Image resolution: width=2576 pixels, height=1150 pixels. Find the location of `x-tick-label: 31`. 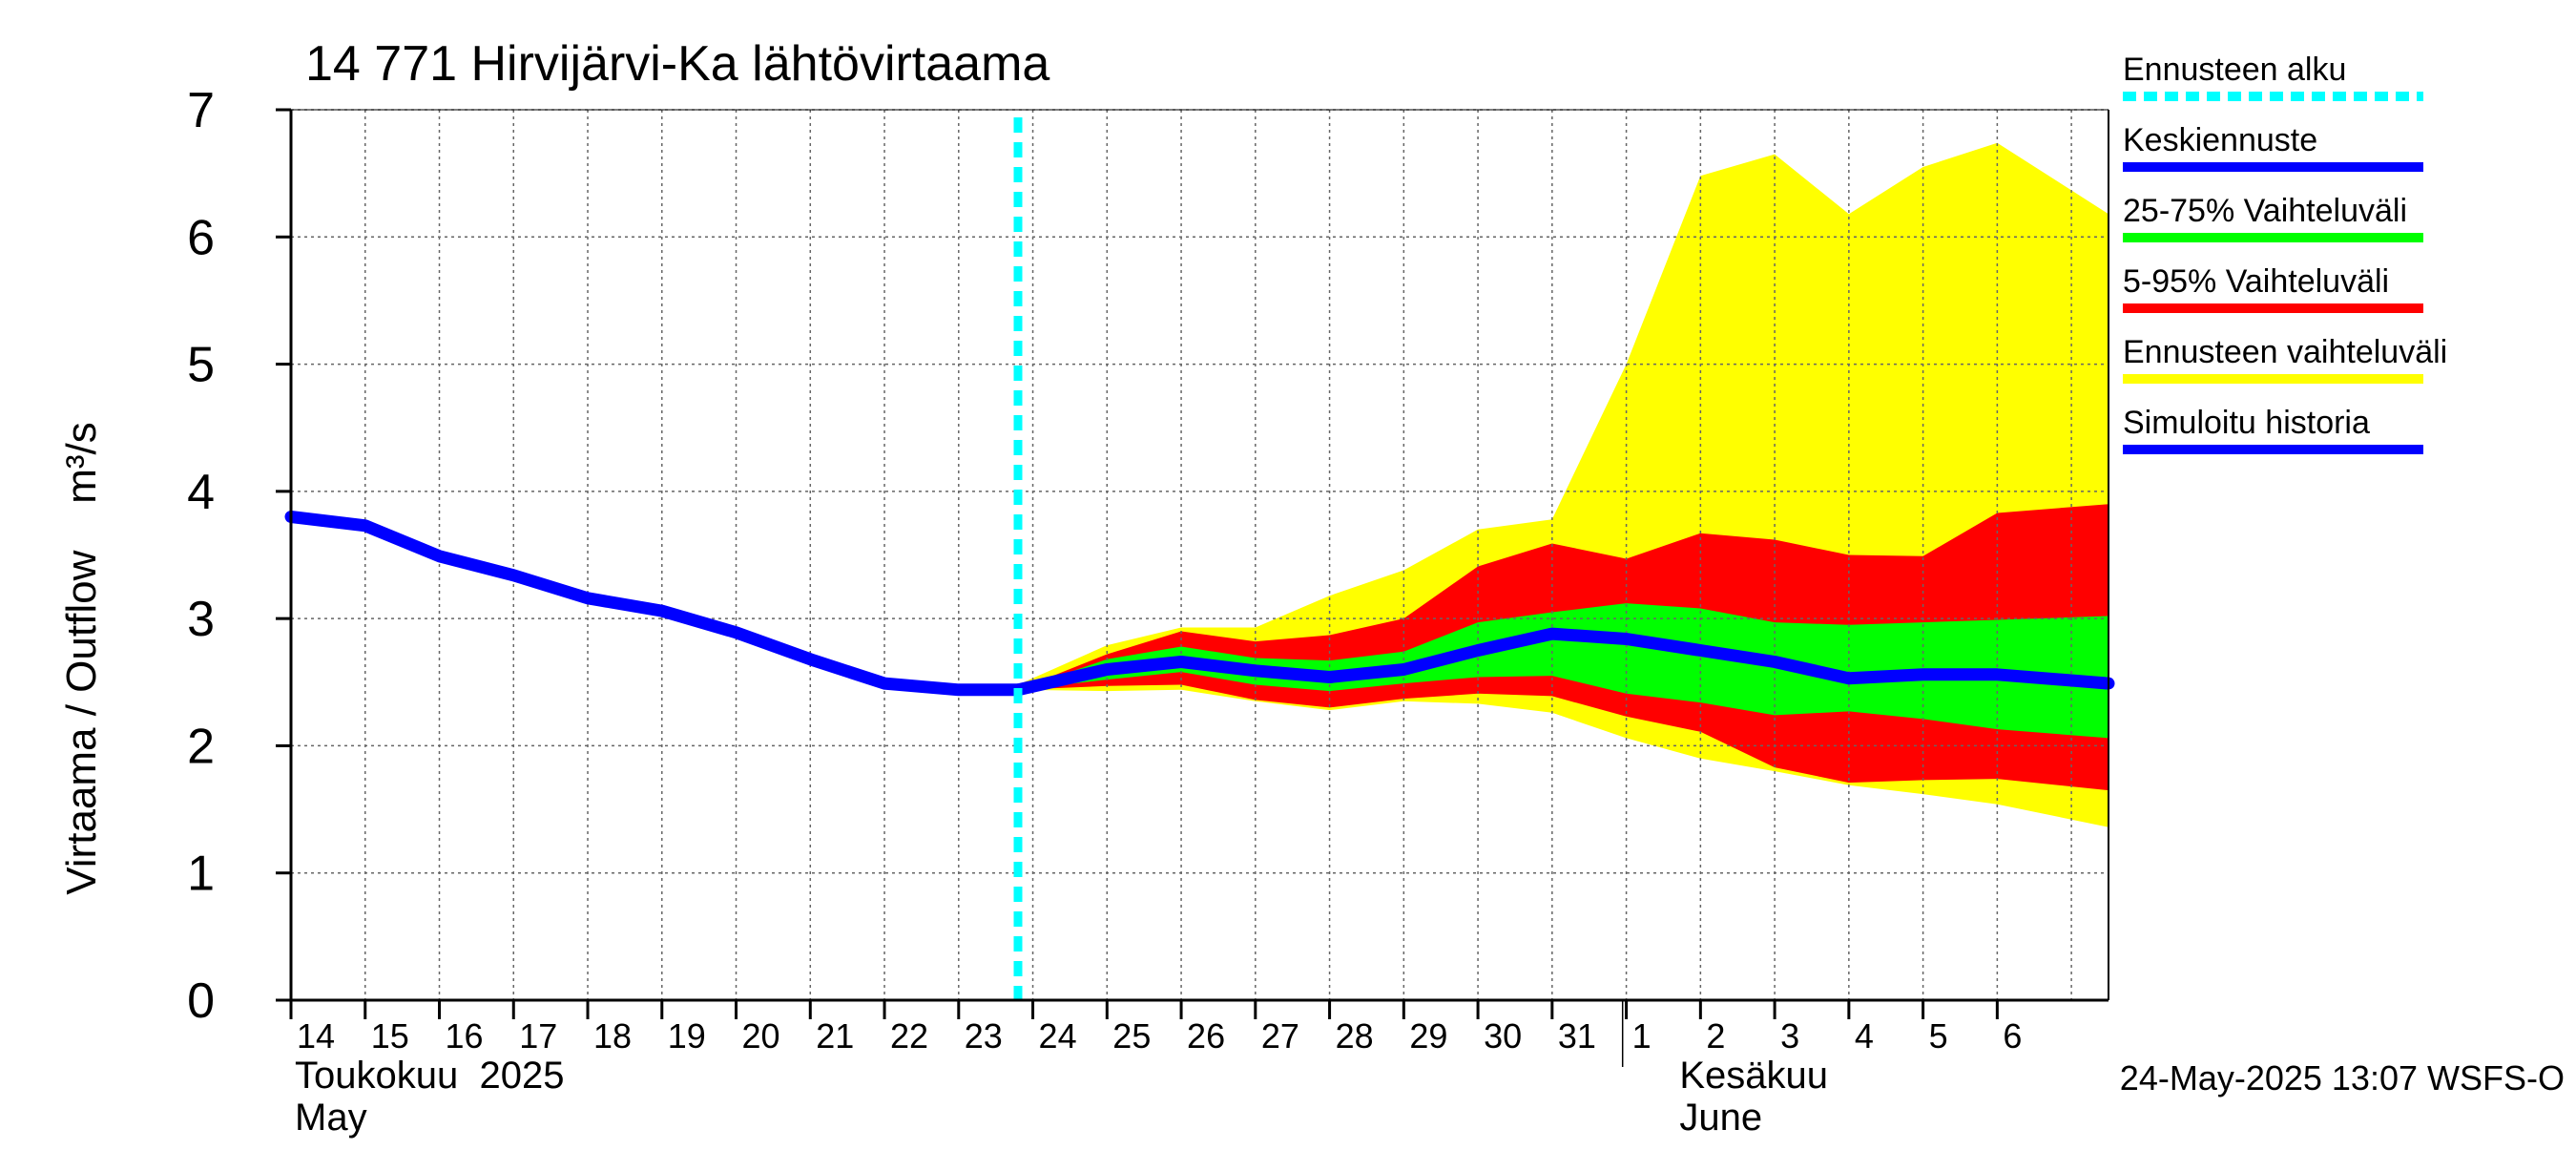

x-tick-label: 31 is located at coordinates (1577, 1036).